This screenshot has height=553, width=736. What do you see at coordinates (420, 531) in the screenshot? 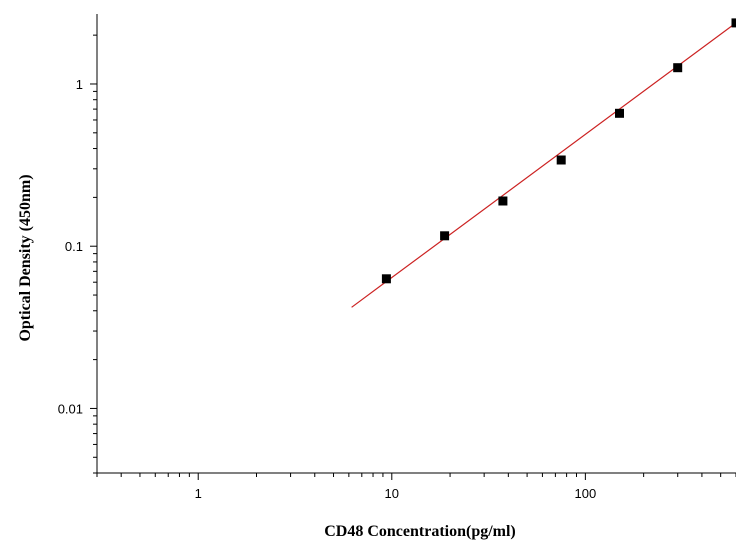
I see `x-axis-title: CD48 Concentration(pg/ml)` at bounding box center [420, 531].